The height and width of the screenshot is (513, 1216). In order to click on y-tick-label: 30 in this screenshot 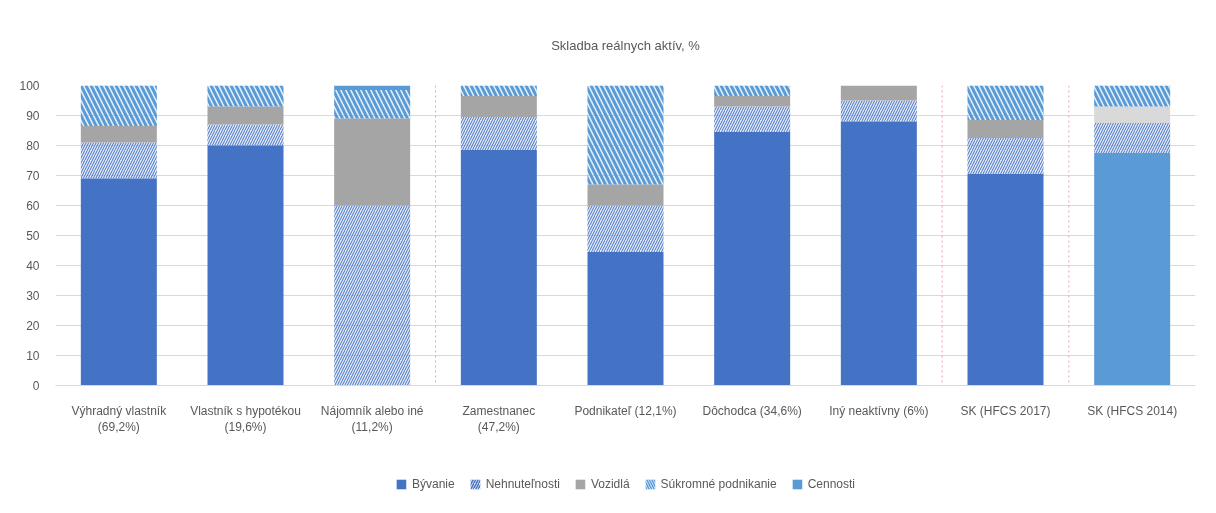, I will do `click(33, 296)`.